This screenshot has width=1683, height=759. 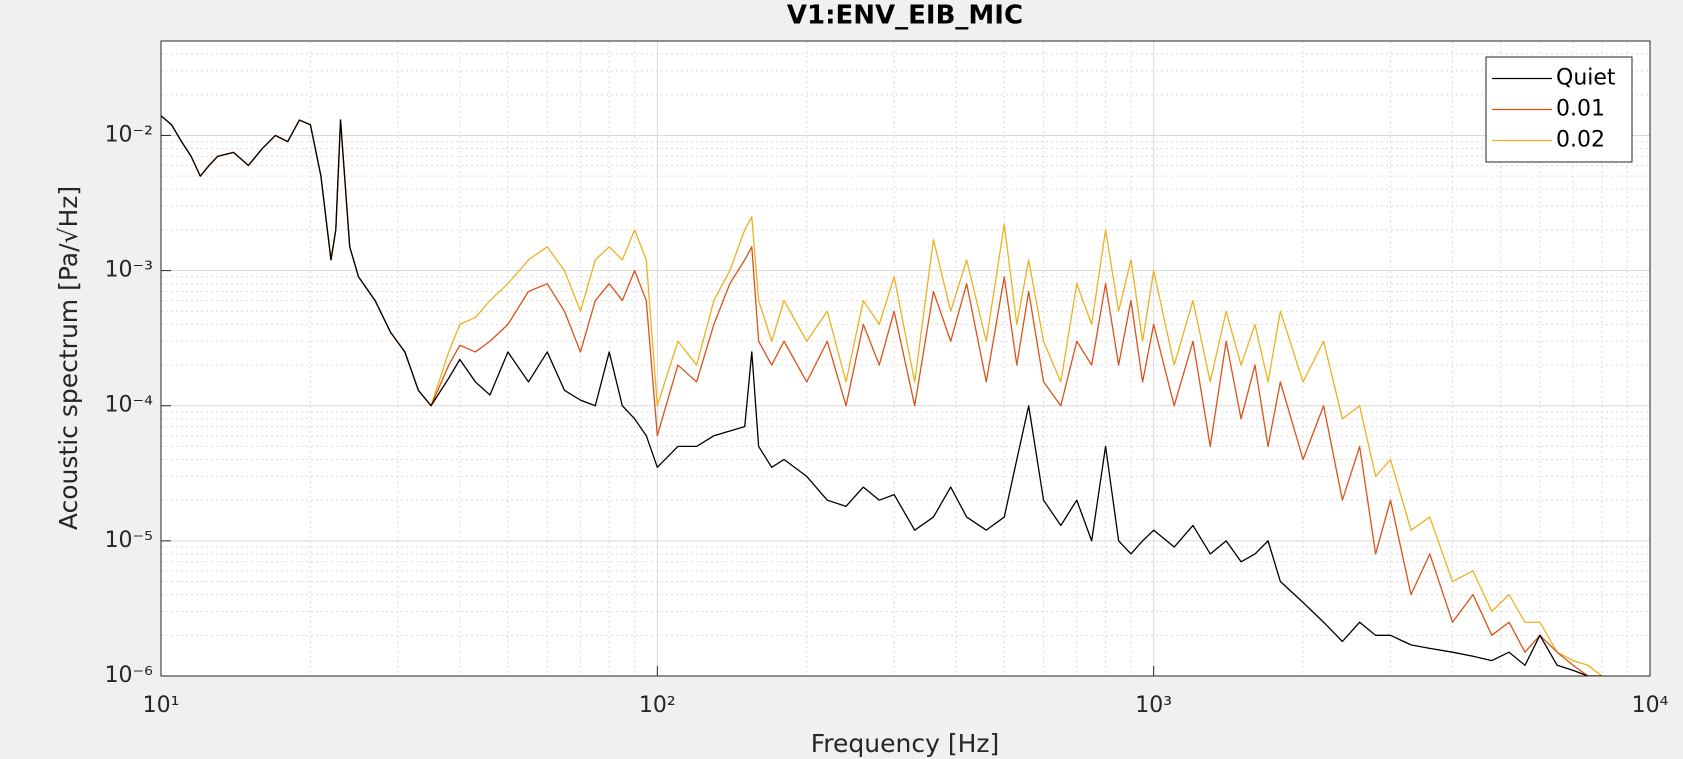 What do you see at coordinates (1650, 705) in the screenshot?
I see `x-tick-label: 10⁴` at bounding box center [1650, 705].